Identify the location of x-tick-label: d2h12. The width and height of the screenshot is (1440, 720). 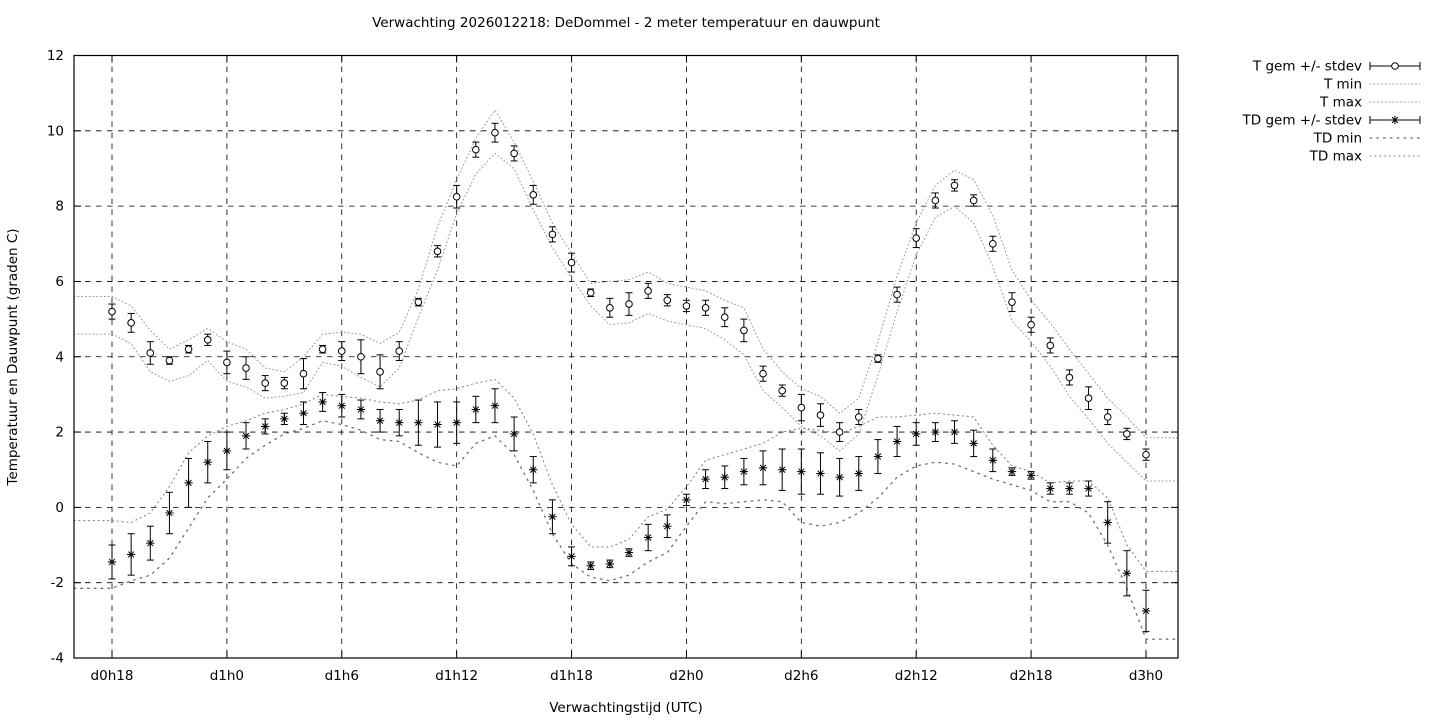
(916, 676).